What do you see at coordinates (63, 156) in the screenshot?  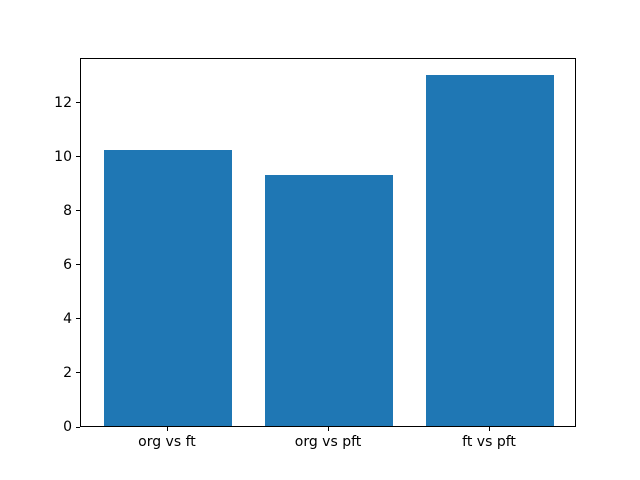 I see `y-tick-label: 10` at bounding box center [63, 156].